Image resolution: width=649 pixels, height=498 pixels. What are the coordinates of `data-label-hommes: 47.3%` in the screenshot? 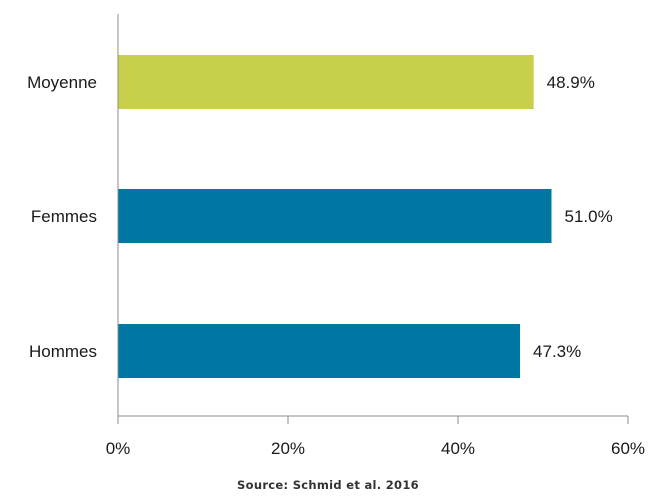 It's located at (557, 351).